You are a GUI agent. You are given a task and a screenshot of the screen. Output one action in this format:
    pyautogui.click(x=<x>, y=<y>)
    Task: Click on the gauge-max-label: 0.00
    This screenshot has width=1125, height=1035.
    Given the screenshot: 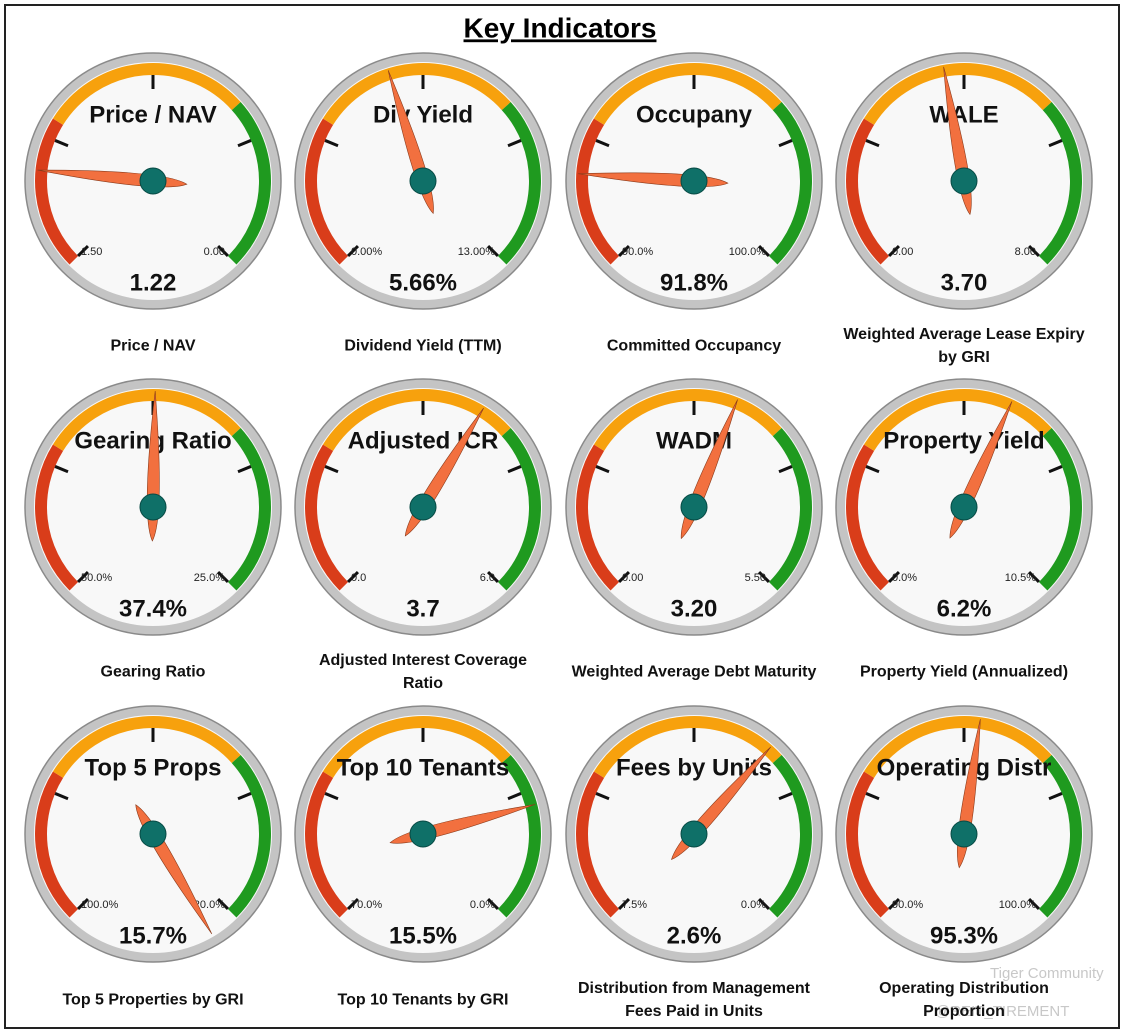 What is the action you would take?
    pyautogui.click(x=214, y=252)
    